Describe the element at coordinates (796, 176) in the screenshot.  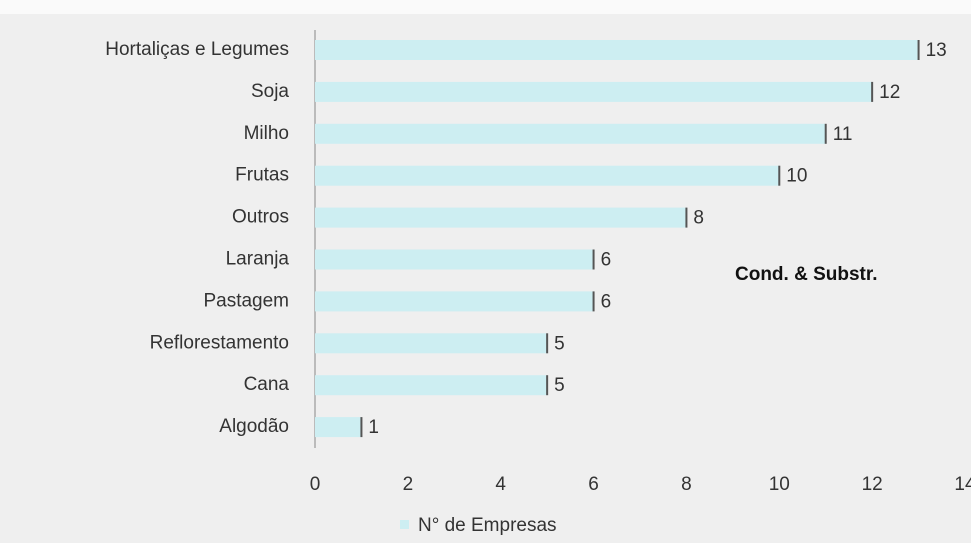
I see `data-label: 10` at that location.